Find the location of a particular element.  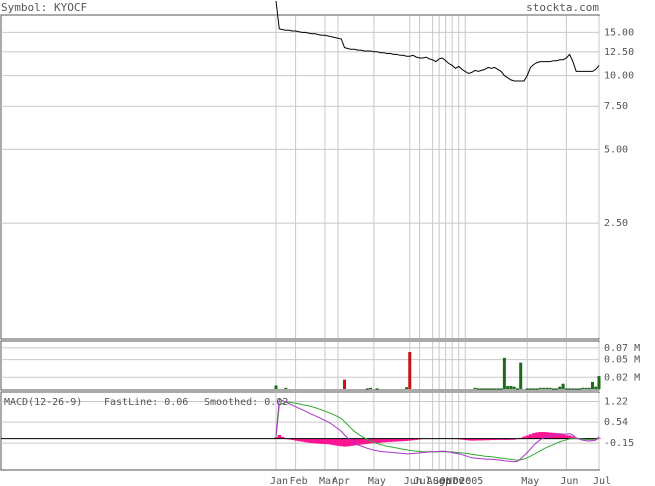

price-tick-label: 5.00 is located at coordinates (616, 149).